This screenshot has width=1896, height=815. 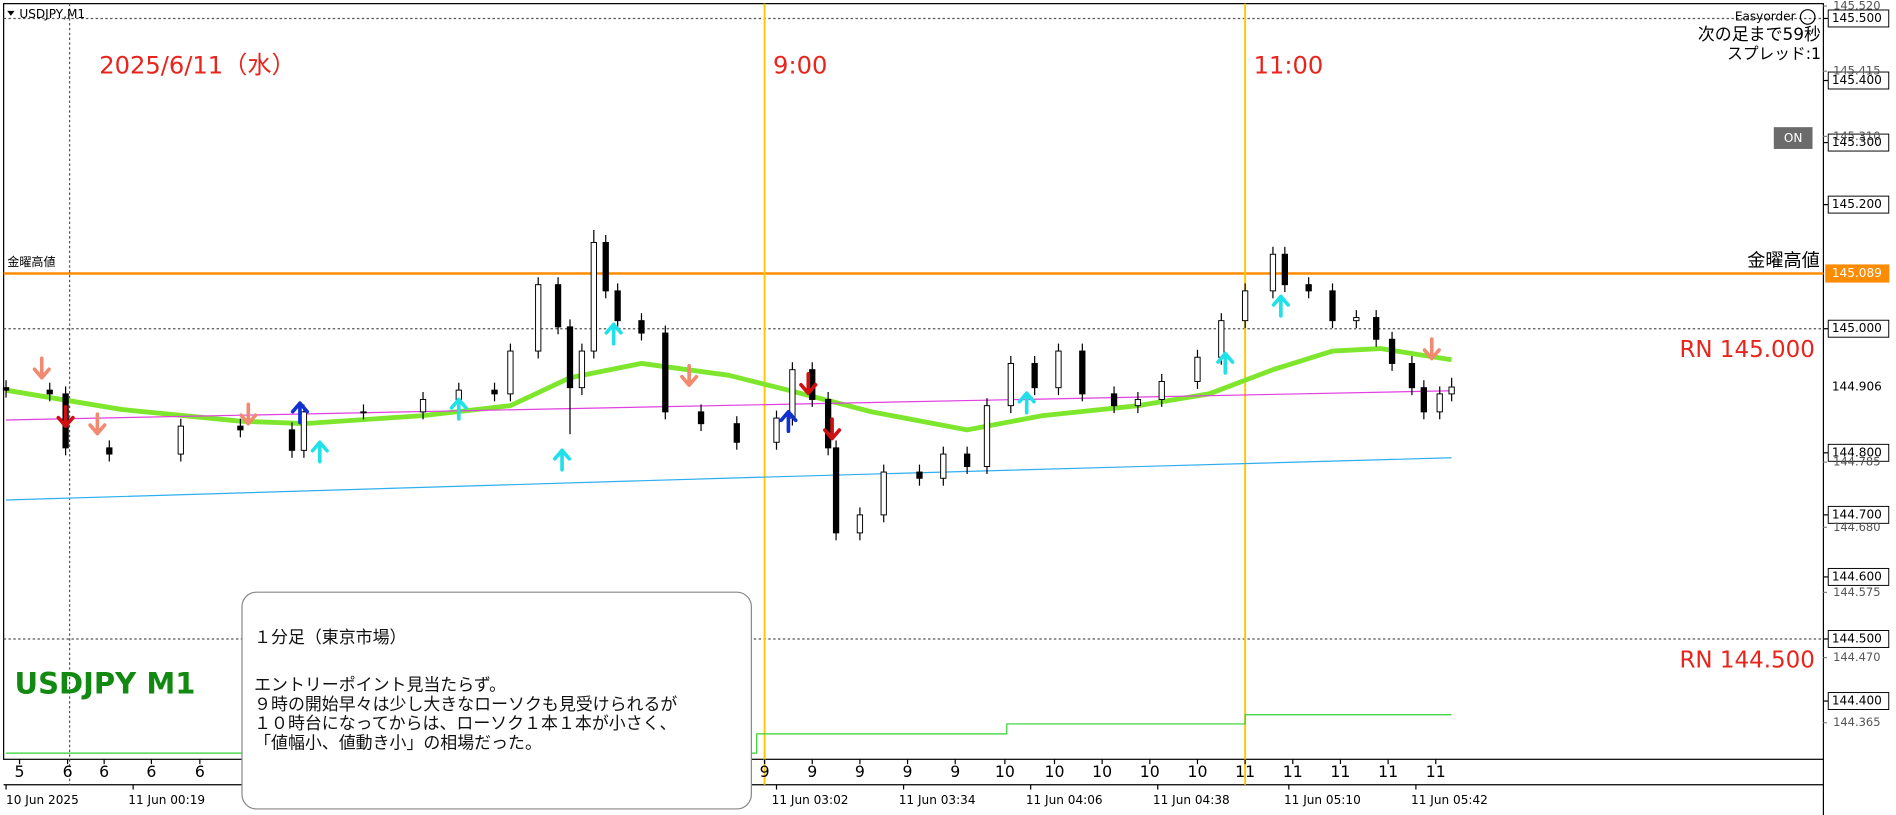 I want to click on x-date-label: 11 Jun 03:34, so click(x=937, y=800).